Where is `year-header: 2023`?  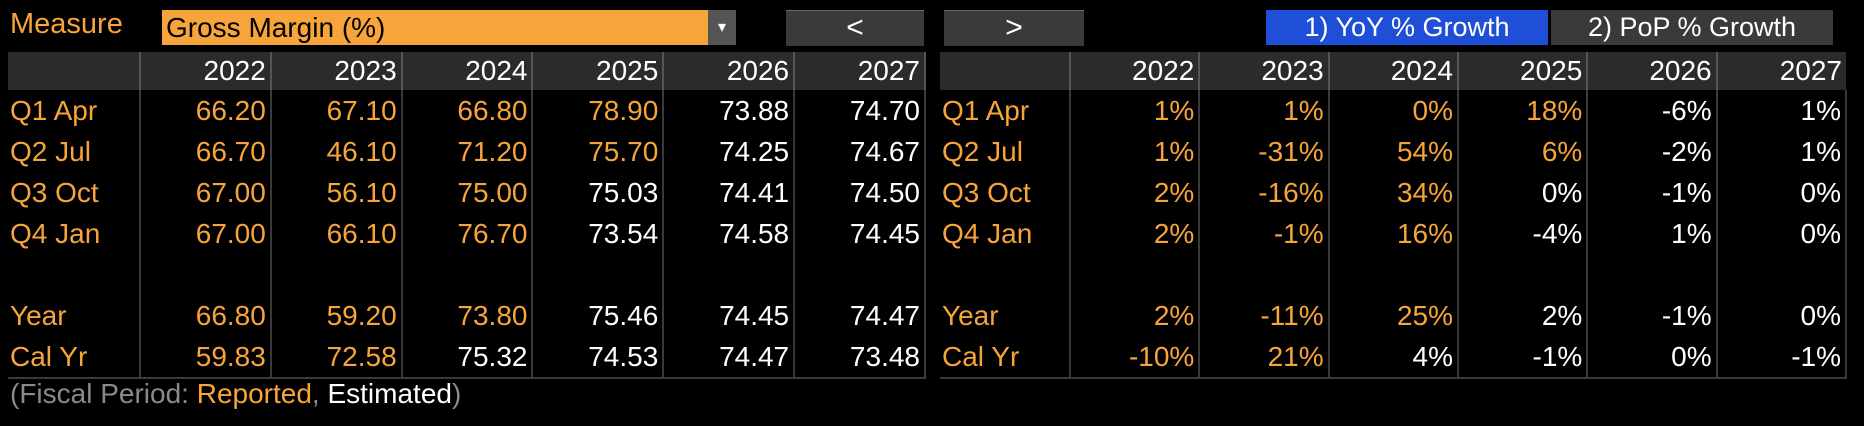 year-header: 2023 is located at coordinates (1264, 71).